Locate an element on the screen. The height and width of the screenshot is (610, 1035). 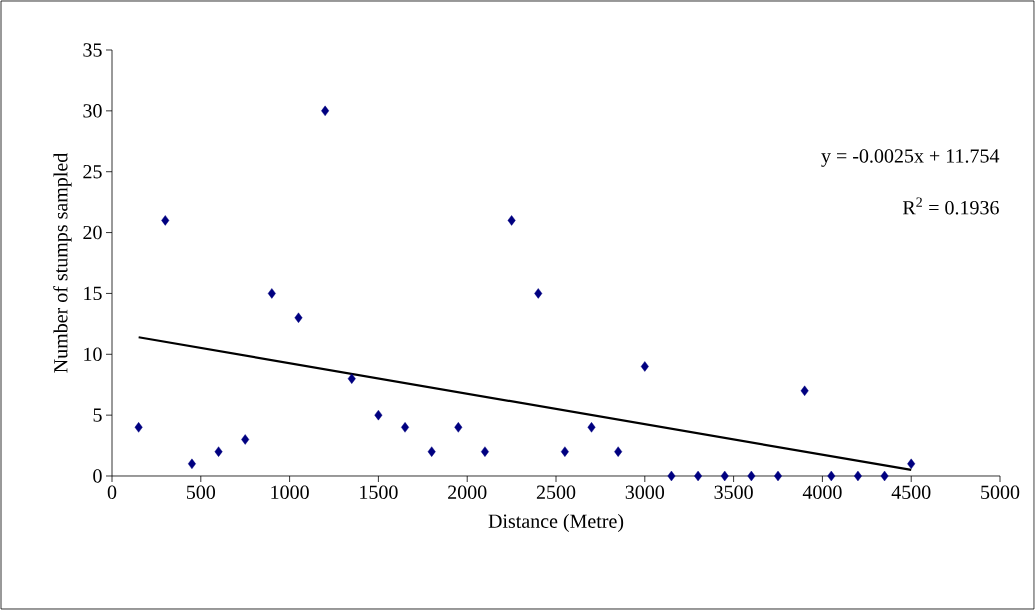
x-tick-label: 1500 is located at coordinates (379, 492).